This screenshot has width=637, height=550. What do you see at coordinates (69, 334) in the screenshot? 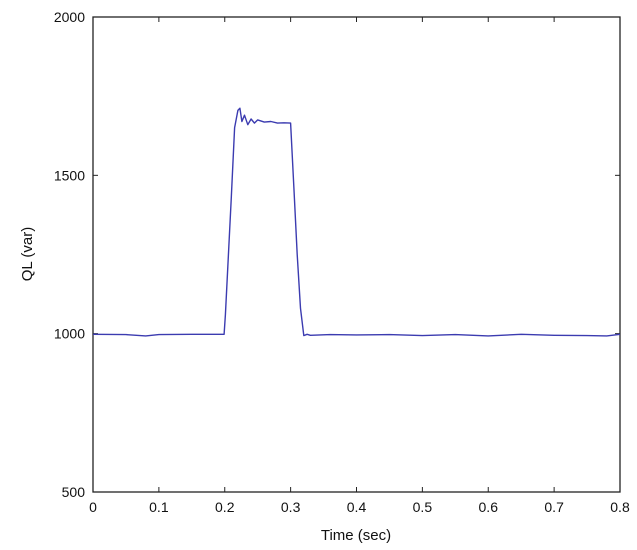
I see `y-tick-label: 1000` at bounding box center [69, 334].